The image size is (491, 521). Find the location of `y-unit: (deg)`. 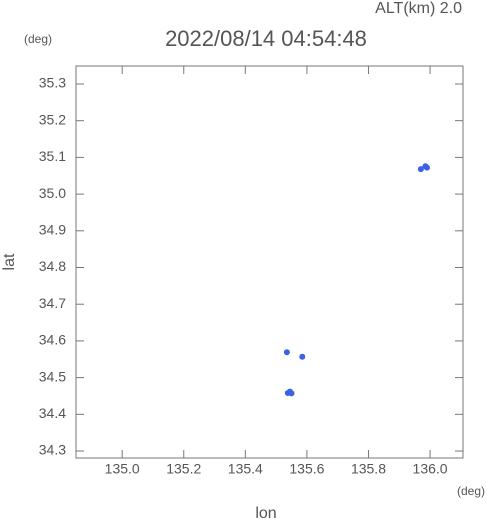

y-unit: (deg) is located at coordinates (38, 39).